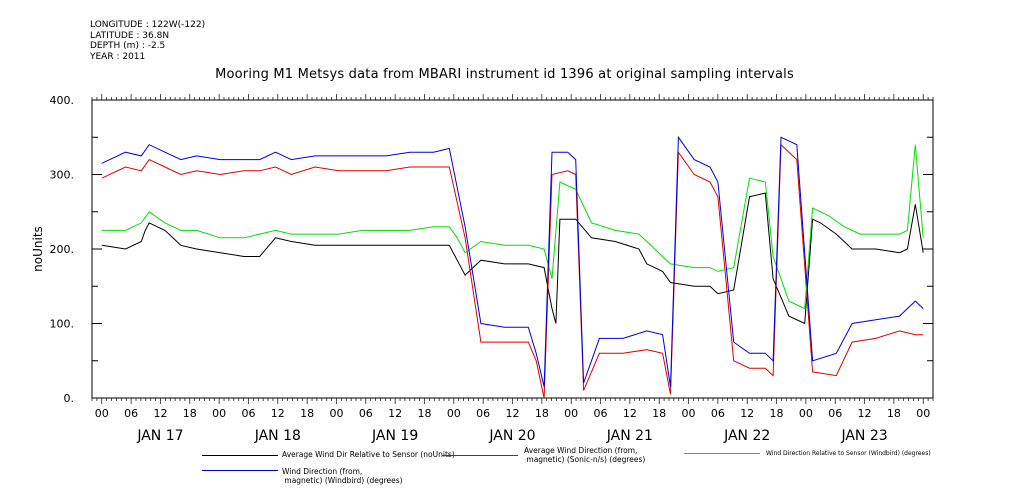 The height and width of the screenshot is (504, 1009). What do you see at coordinates (118, 56) in the screenshot?
I see `meta-year: YEAR : 2011` at bounding box center [118, 56].